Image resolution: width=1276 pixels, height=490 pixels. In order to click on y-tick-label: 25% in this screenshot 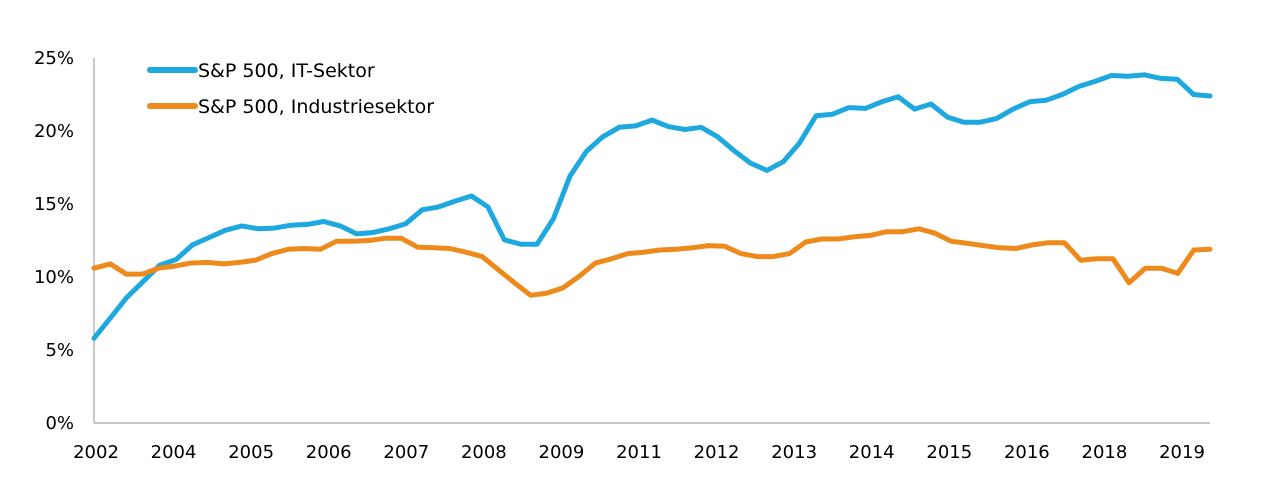, I will do `click(54, 58)`.